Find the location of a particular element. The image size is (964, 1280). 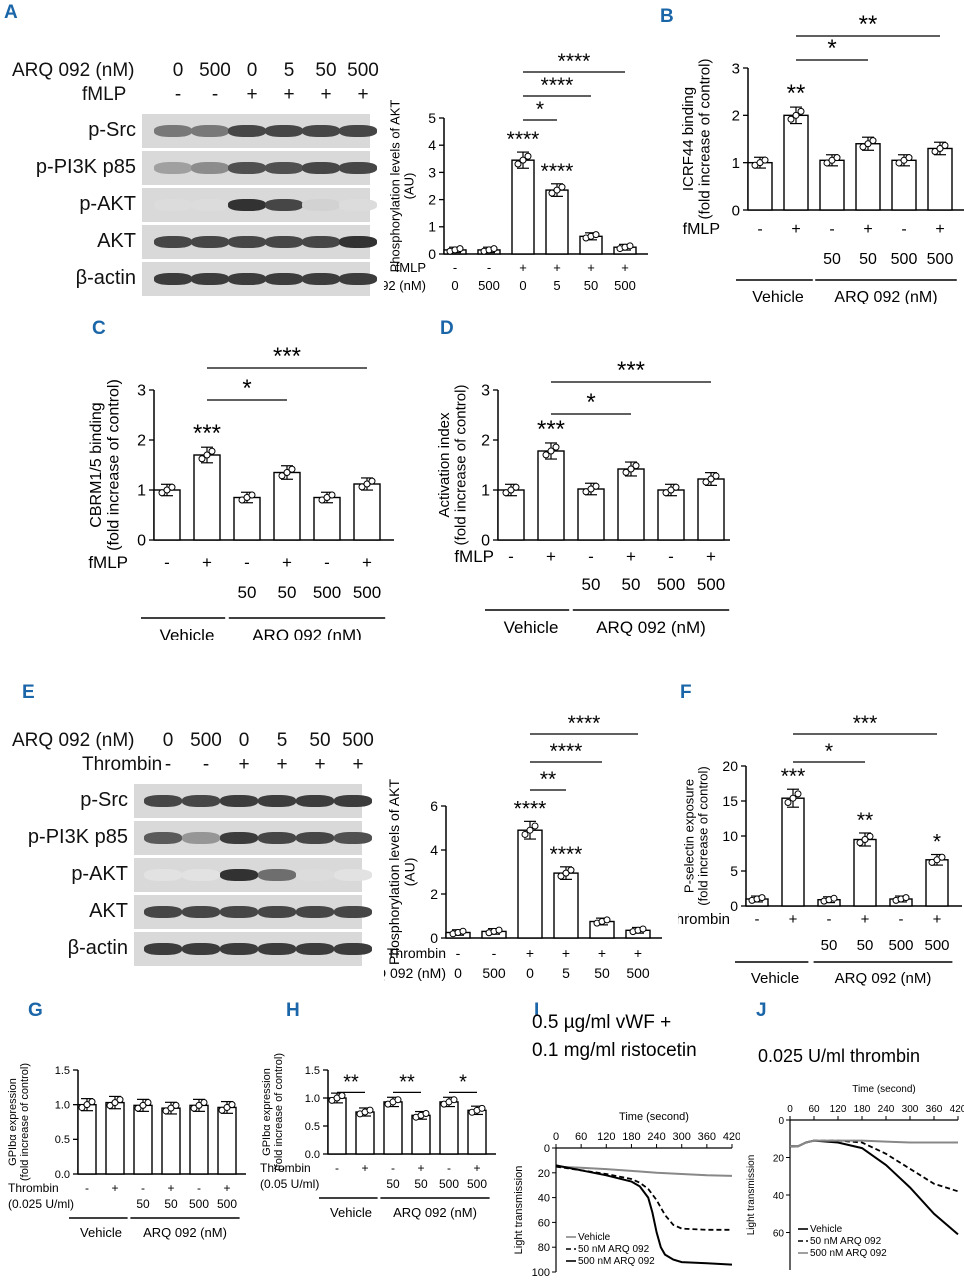

x-row1-title: Thrombin is located at coordinates (416, 953).